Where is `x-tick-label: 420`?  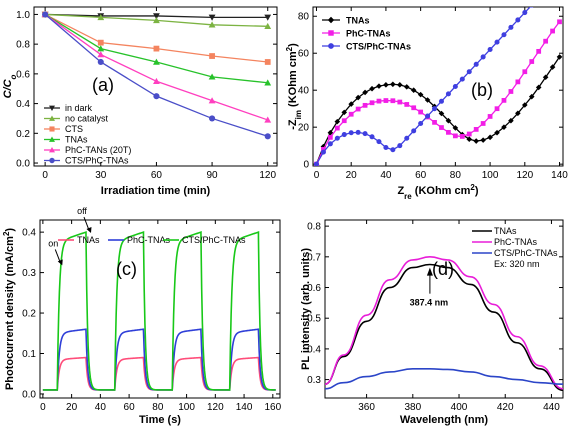 x-tick-label: 420 is located at coordinates (505, 407).